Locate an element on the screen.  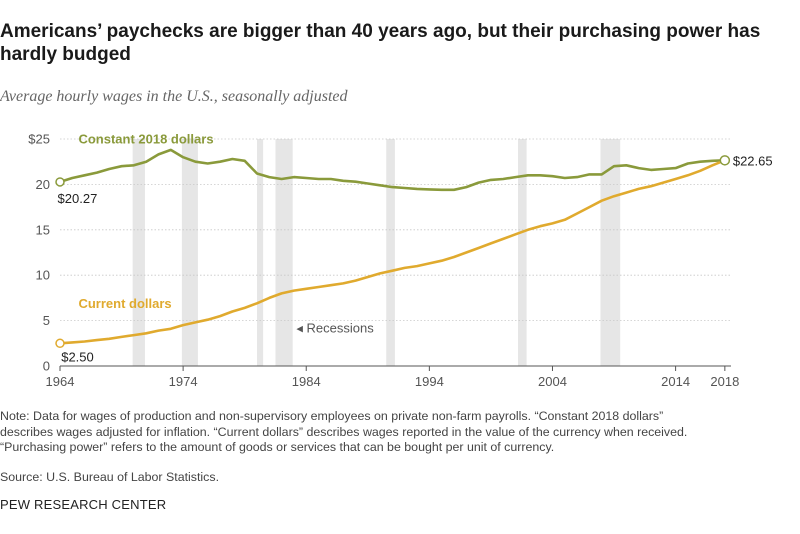
source-note: Source: U.S. Bureau of Labor Statistics. is located at coordinates (110, 477).